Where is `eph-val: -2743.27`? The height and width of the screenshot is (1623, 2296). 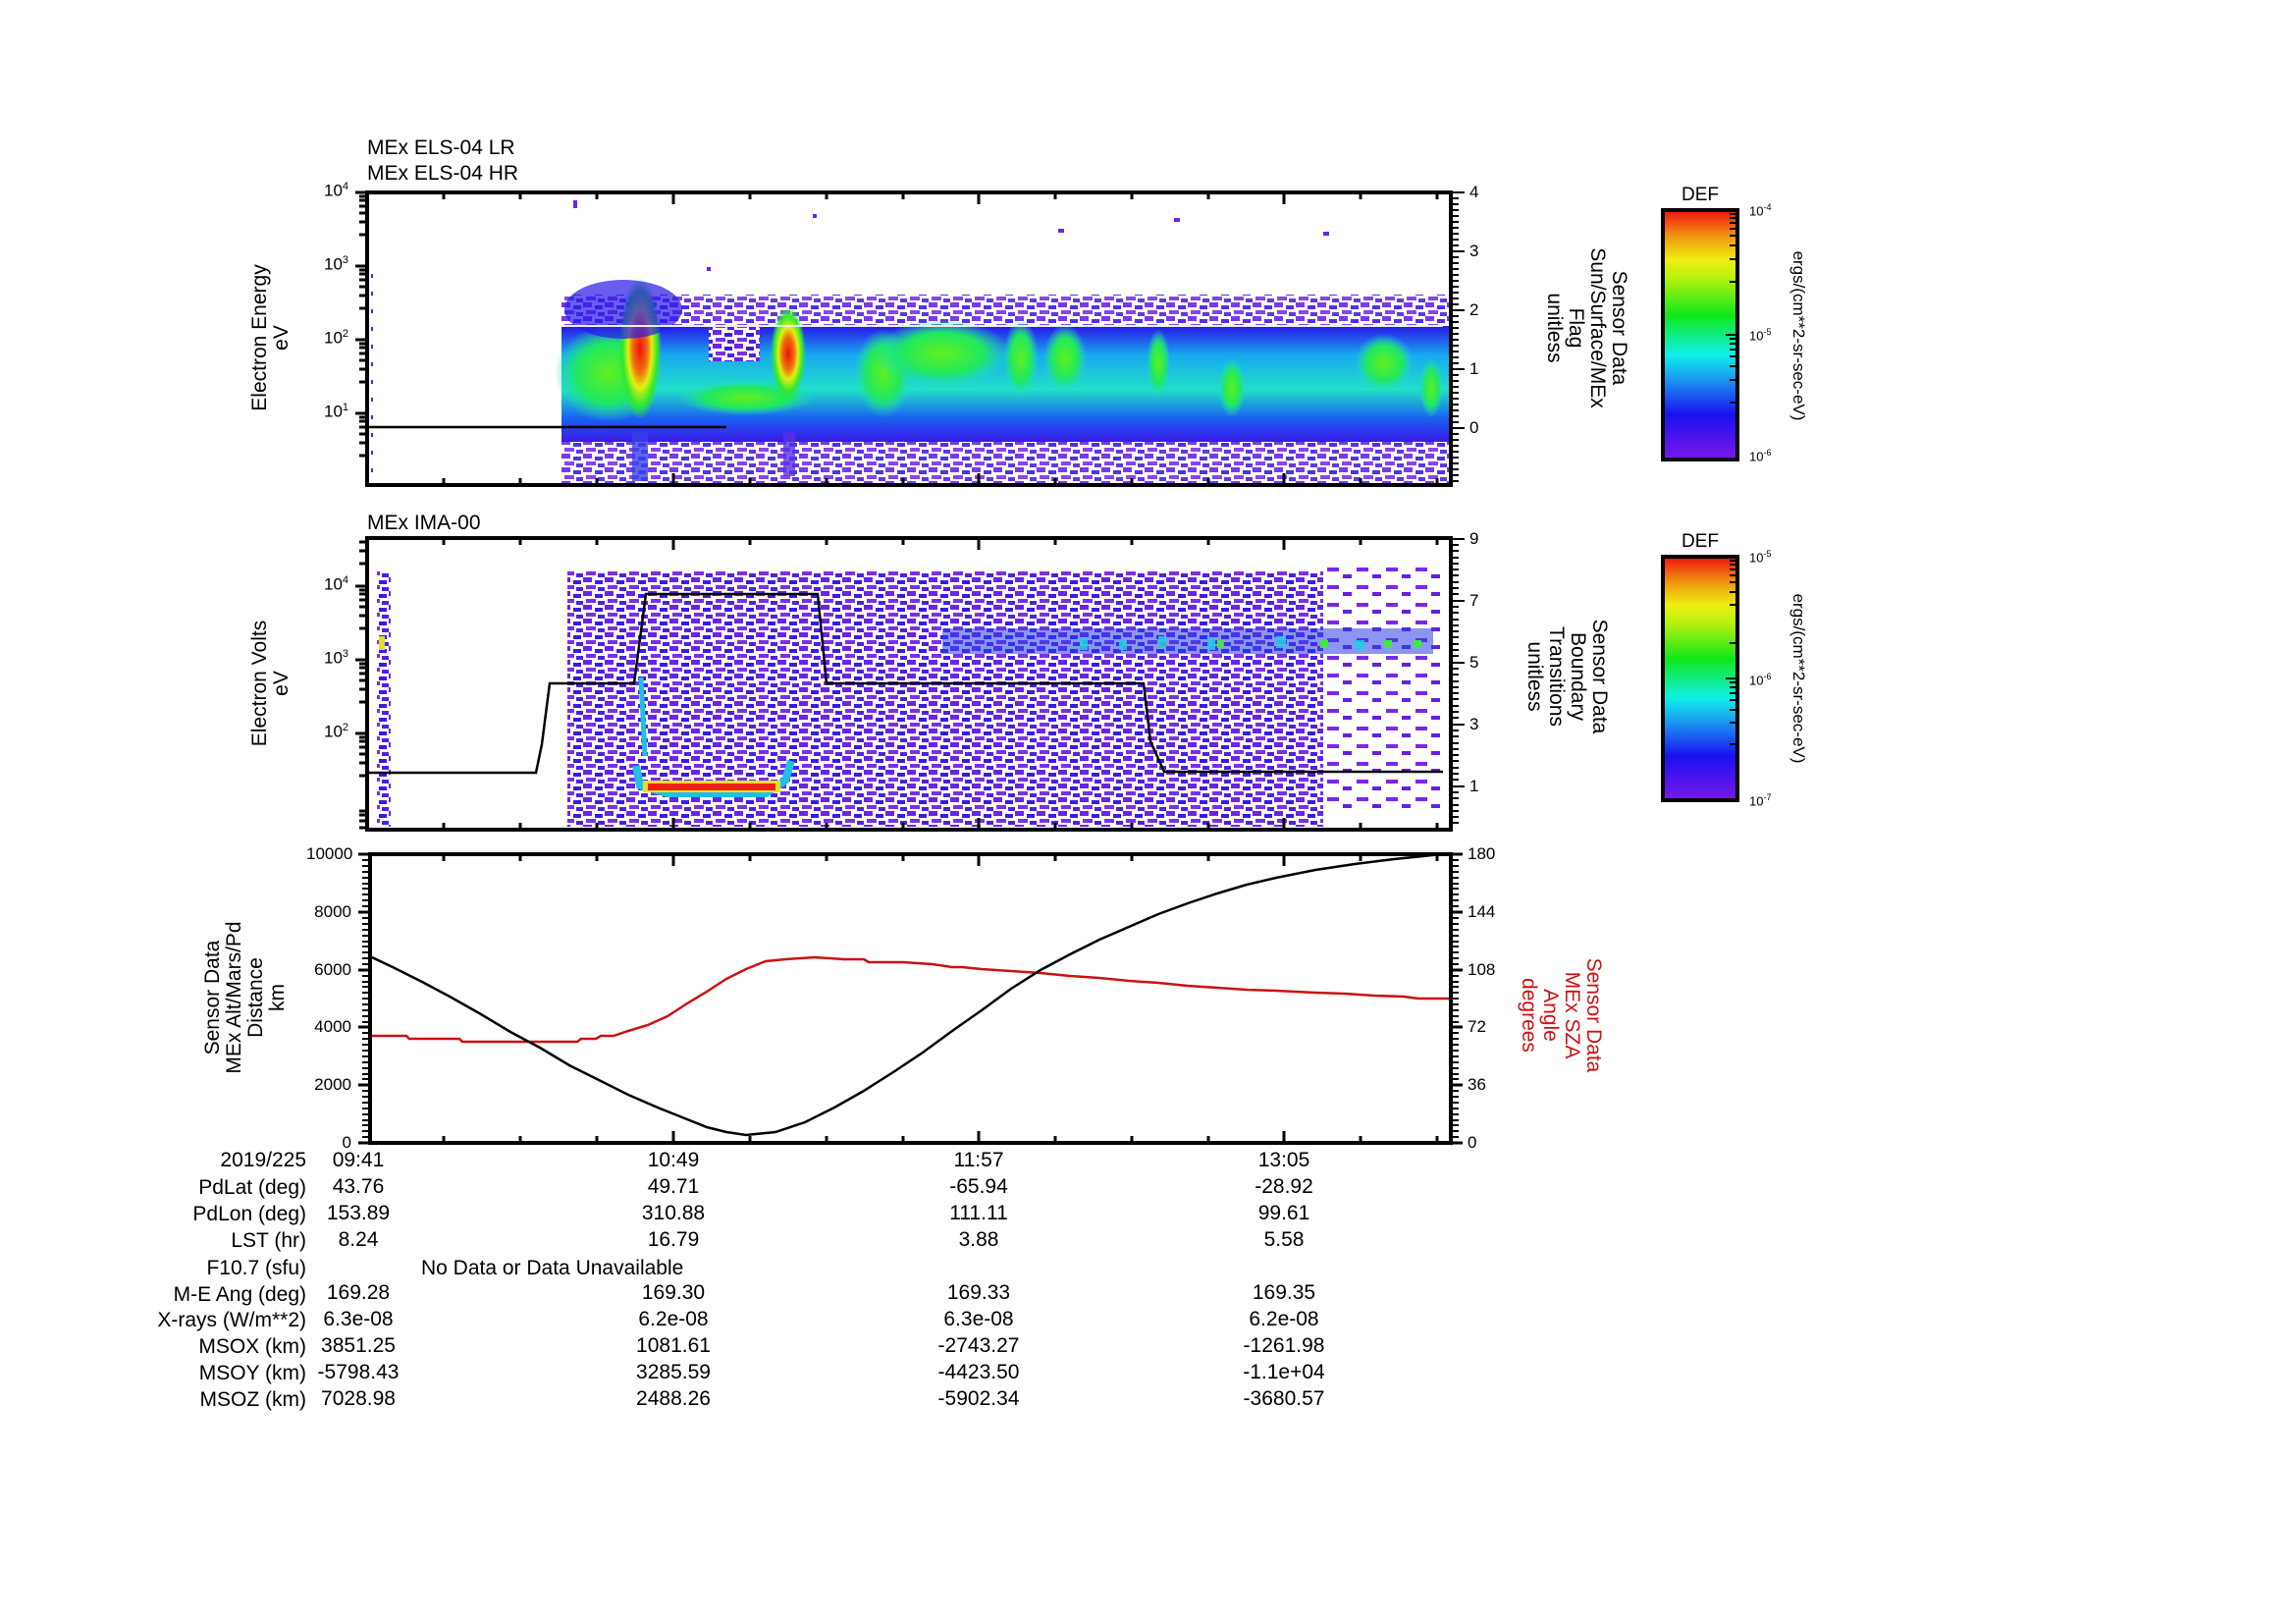
eph-val: -2743.27 is located at coordinates (979, 1346).